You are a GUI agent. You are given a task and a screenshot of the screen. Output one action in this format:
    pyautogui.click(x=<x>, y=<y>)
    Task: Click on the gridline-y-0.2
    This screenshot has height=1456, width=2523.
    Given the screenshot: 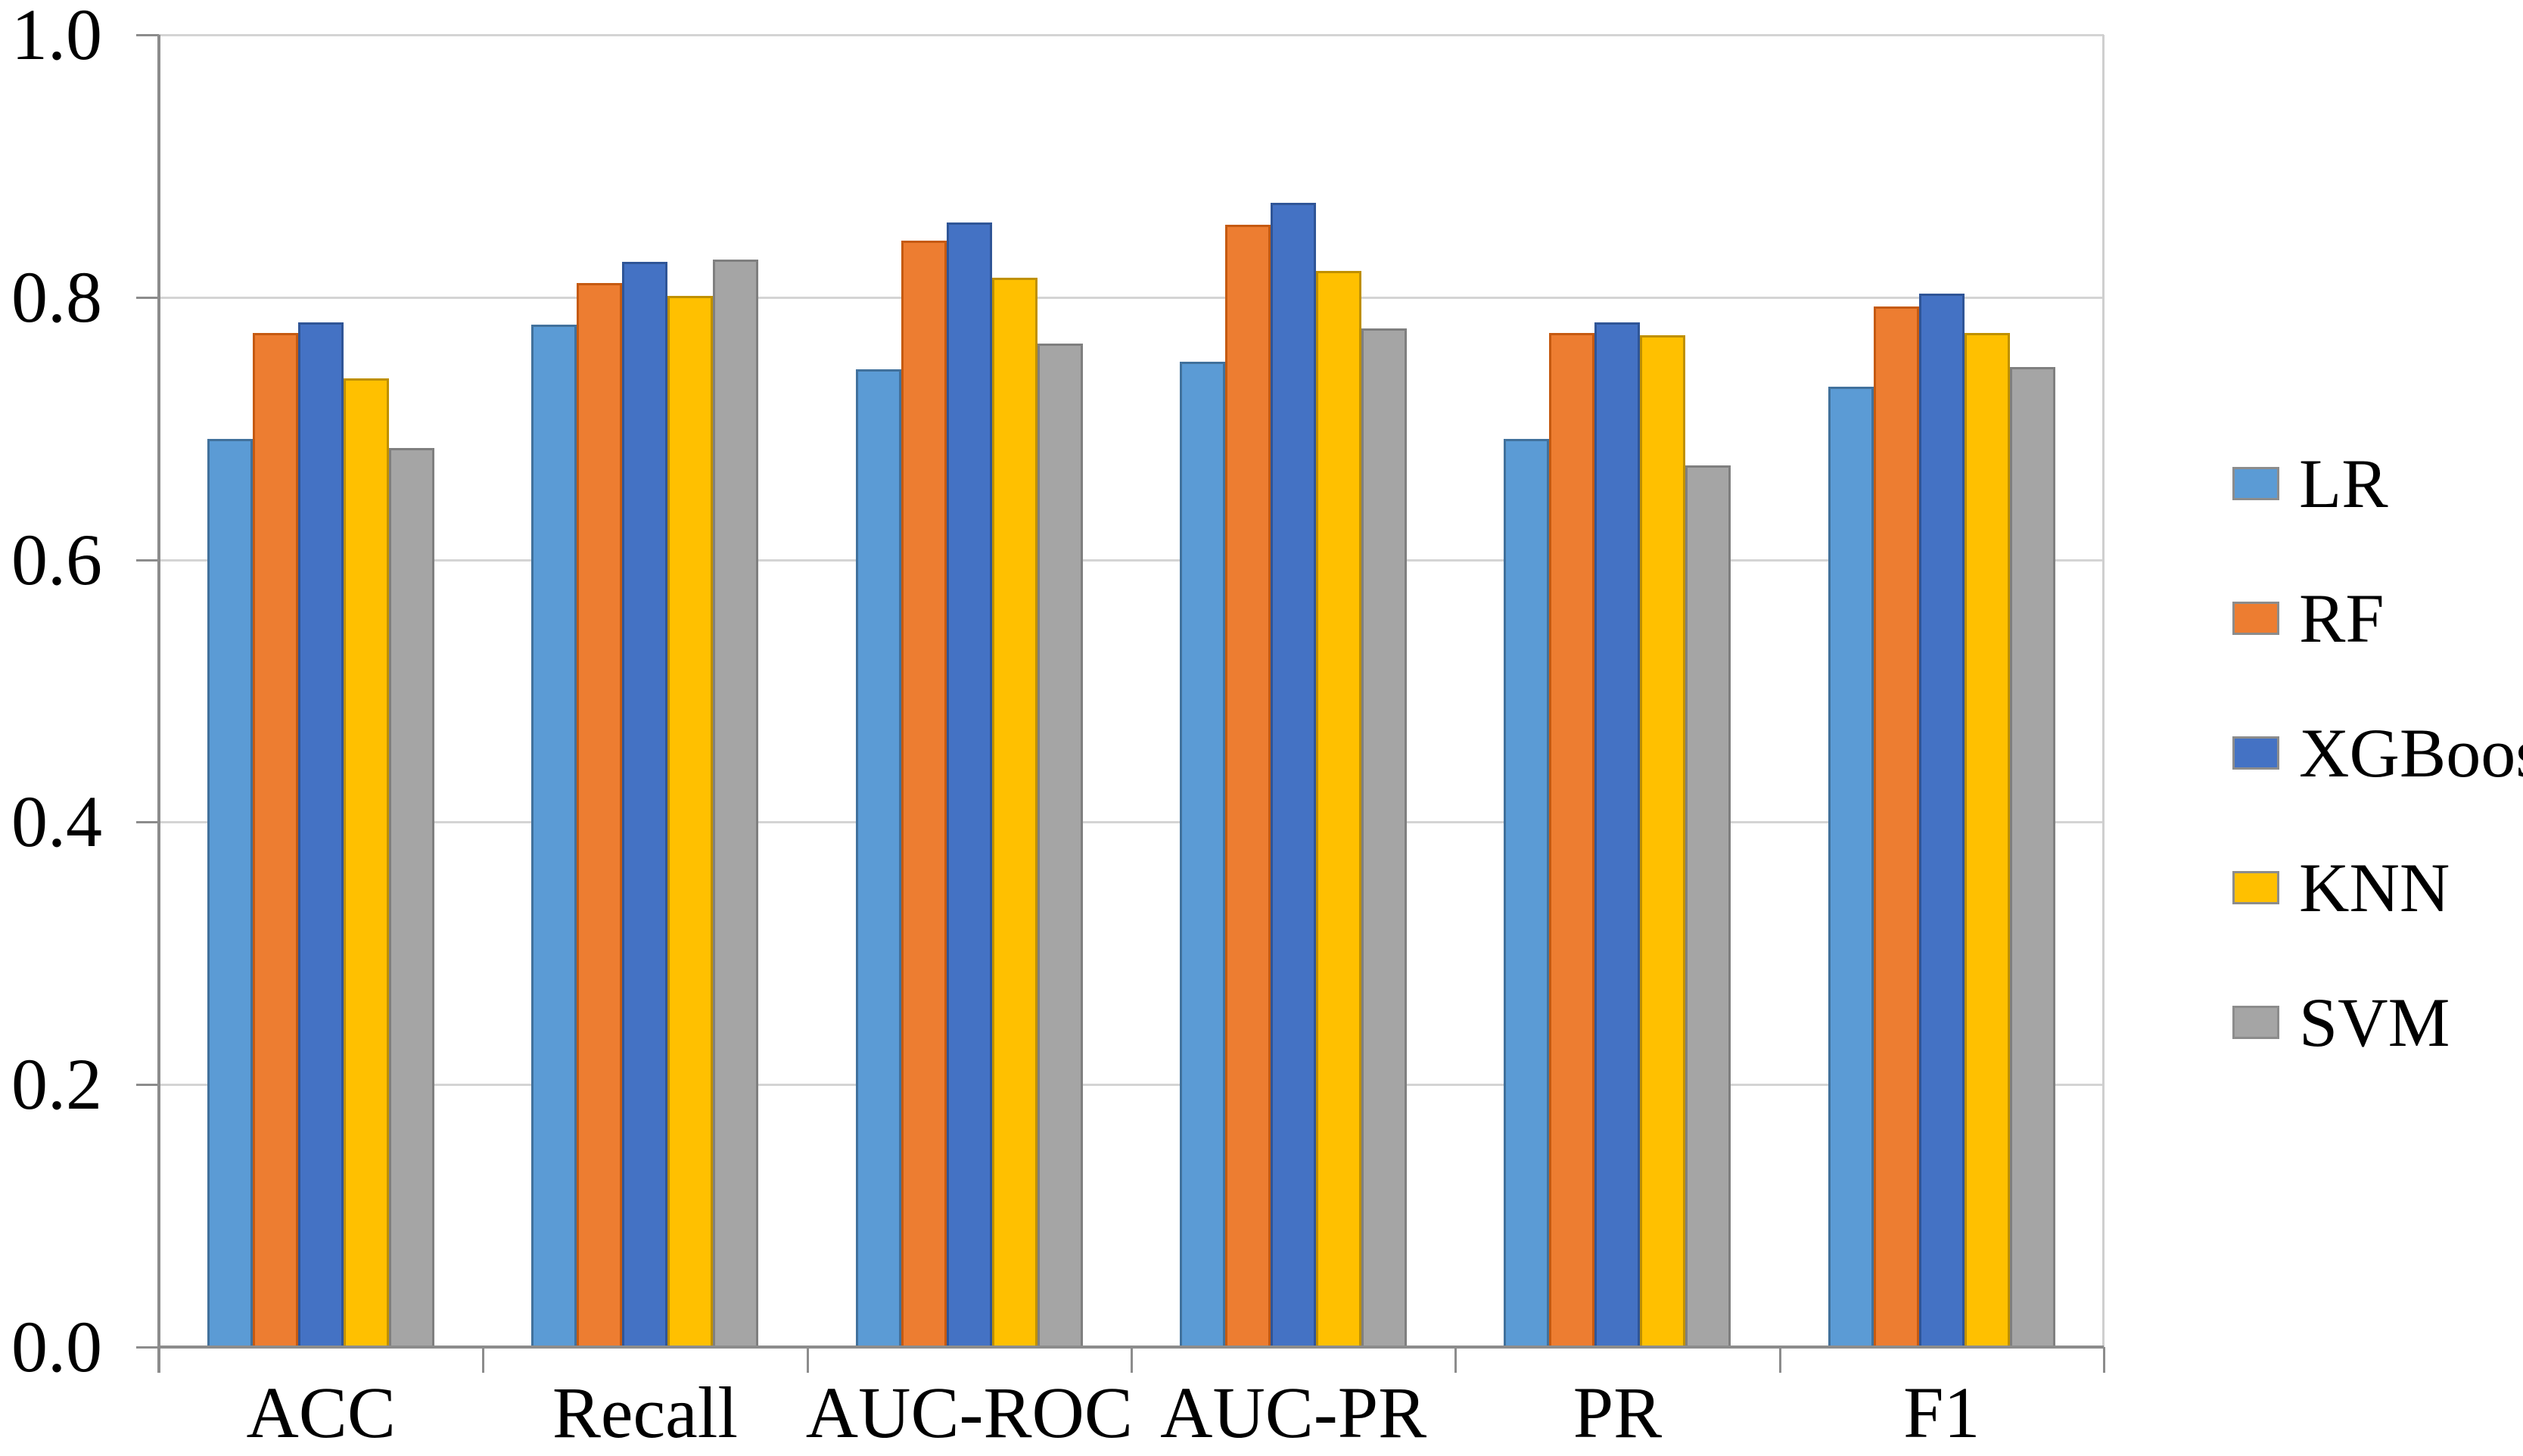 What is the action you would take?
    pyautogui.click(x=1131, y=1085)
    